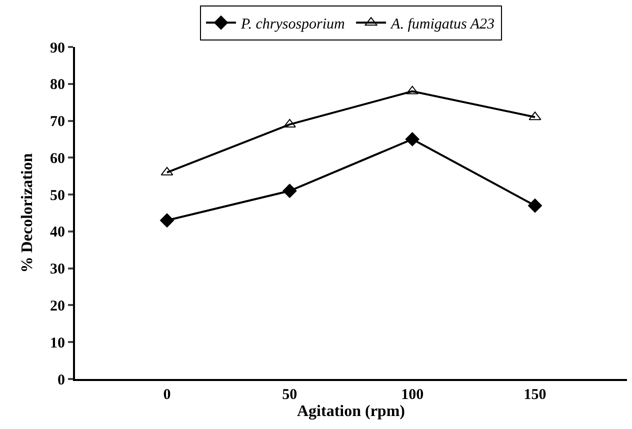 The image size is (632, 429). What do you see at coordinates (27, 213) in the screenshot?
I see `y-axis-title: % Decolorization` at bounding box center [27, 213].